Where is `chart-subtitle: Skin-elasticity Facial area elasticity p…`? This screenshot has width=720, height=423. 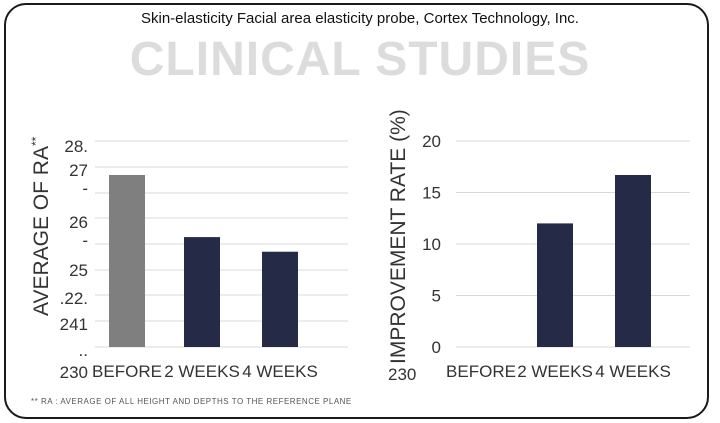
chart-subtitle: Skin-elasticity Facial area elasticity p… is located at coordinates (360, 18).